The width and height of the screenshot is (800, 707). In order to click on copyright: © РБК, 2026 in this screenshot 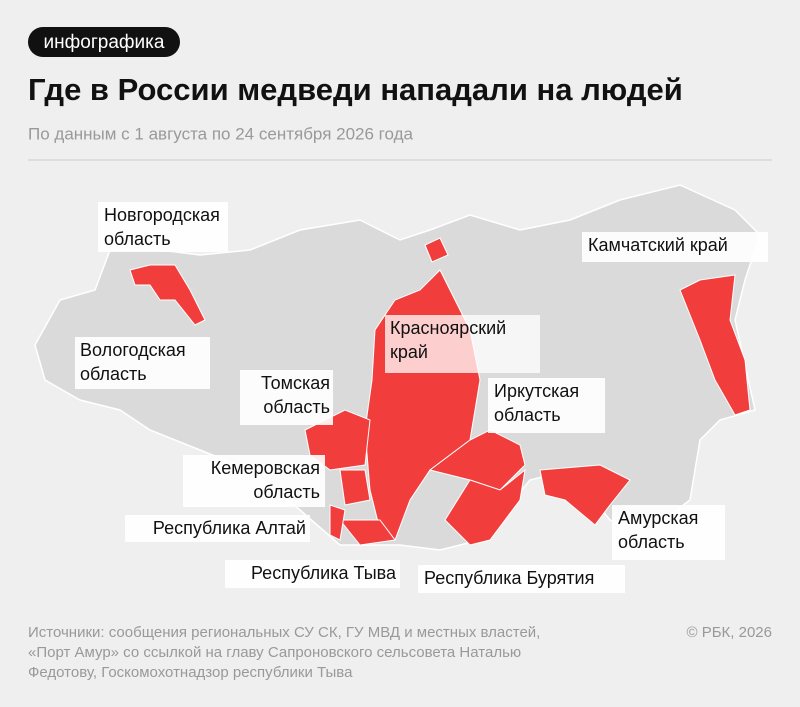, I will do `click(729, 632)`.